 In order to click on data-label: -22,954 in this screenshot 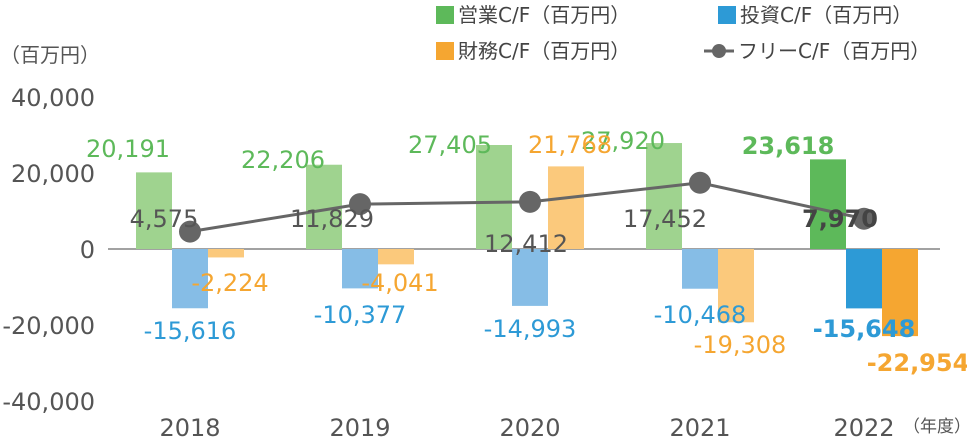, I will do `click(917, 363)`.